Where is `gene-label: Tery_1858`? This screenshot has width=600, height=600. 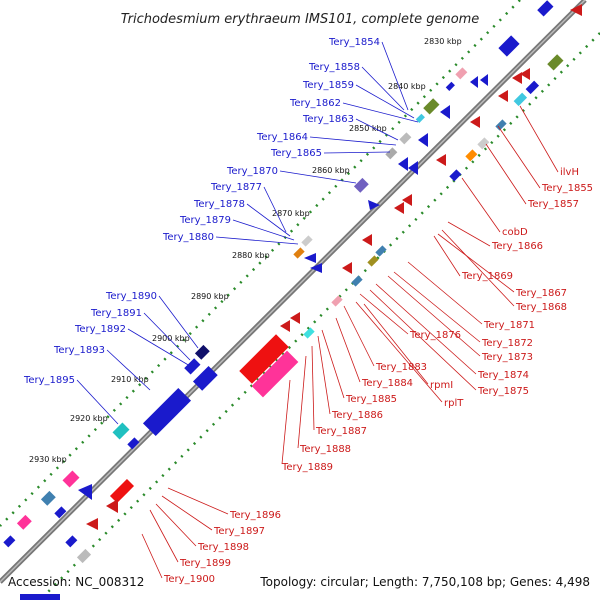 gene-label: Tery_1858 is located at coordinates (334, 67).